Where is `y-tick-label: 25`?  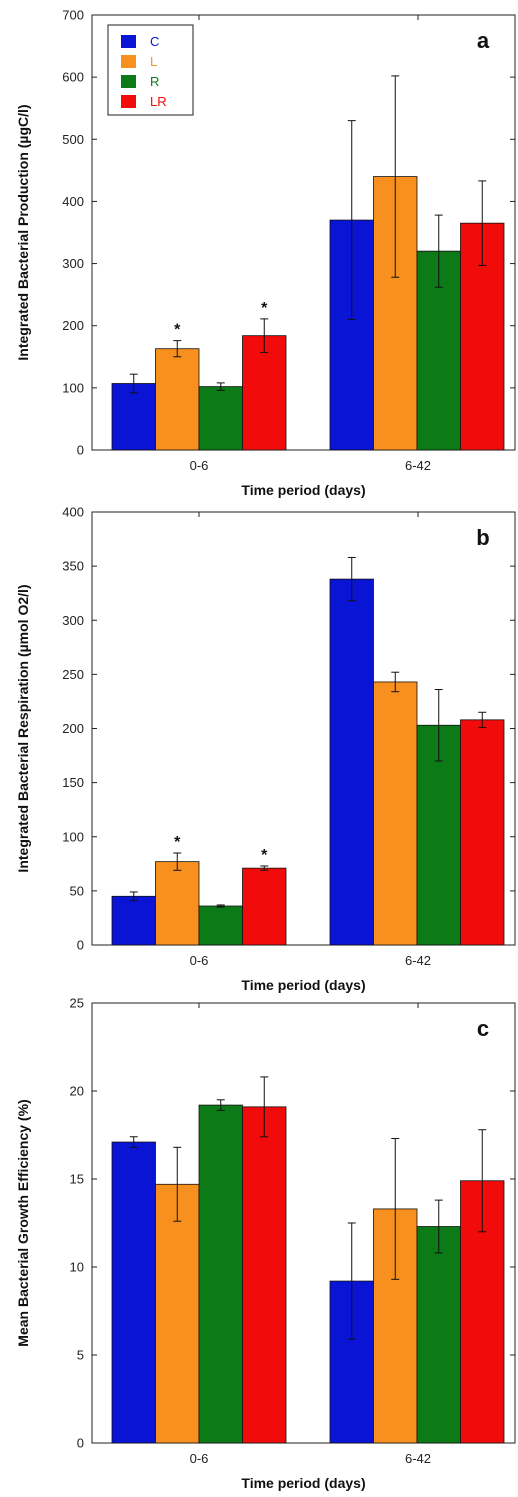
y-tick-label: 25 is located at coordinates (77, 1003).